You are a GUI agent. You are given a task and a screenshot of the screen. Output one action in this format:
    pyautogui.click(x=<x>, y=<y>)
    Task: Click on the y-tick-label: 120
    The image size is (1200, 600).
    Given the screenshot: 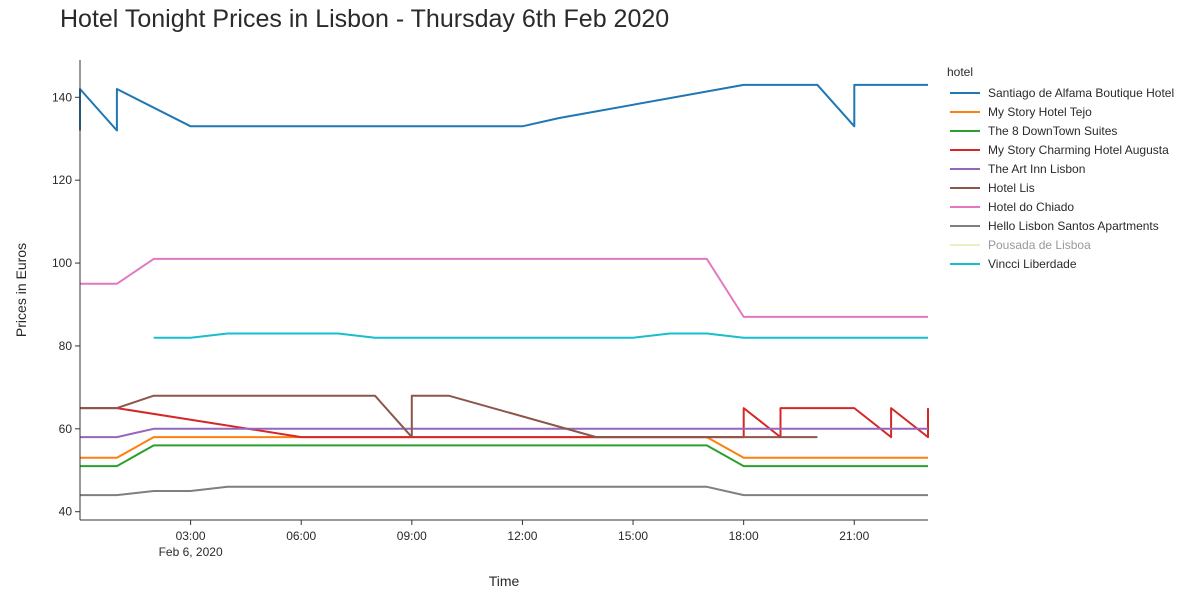 What is the action you would take?
    pyautogui.click(x=62, y=180)
    